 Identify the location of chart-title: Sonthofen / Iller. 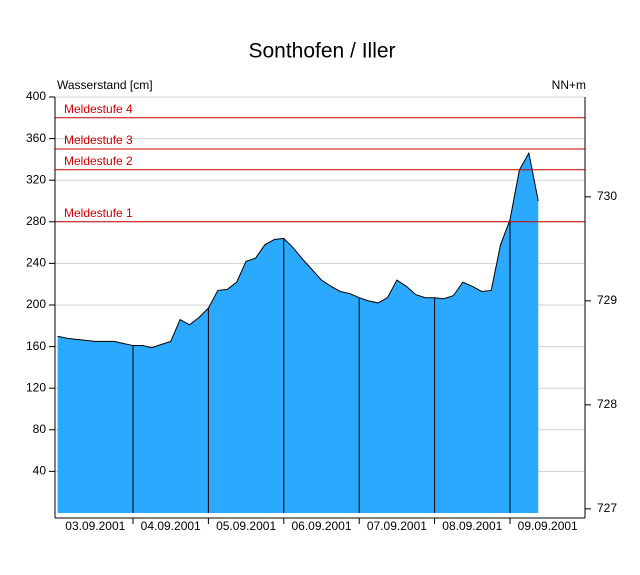
(321, 51).